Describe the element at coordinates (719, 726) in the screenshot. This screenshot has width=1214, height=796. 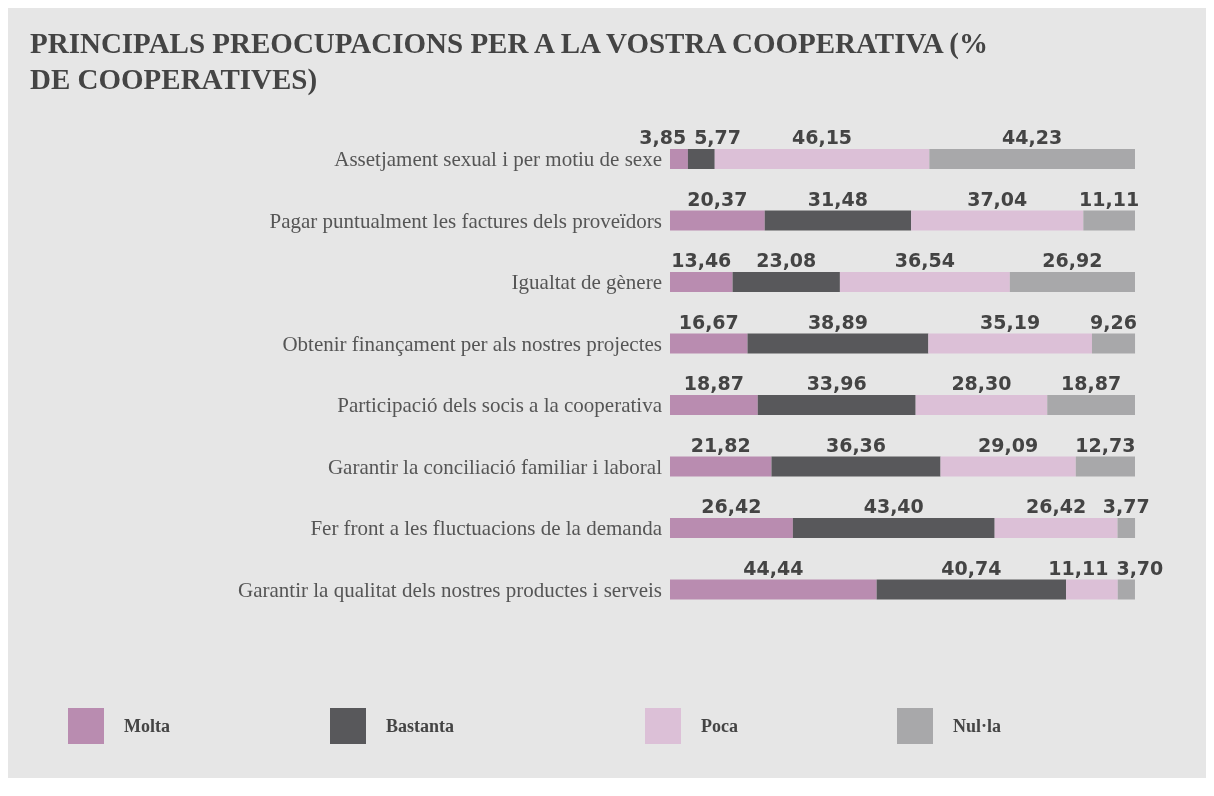
I see `legend-label: Poca` at that location.